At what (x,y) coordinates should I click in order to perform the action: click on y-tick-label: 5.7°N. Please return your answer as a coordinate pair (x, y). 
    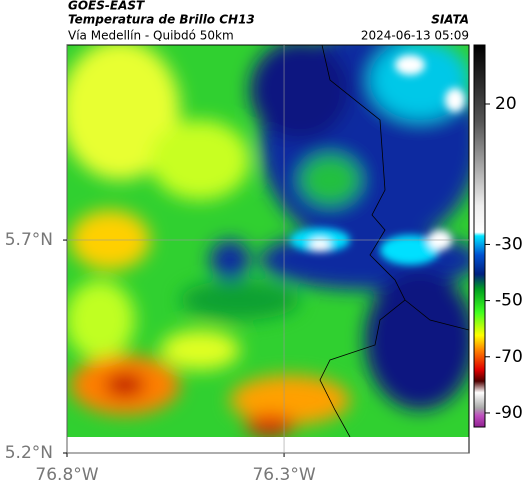
    Looking at the image, I should click on (29, 240).